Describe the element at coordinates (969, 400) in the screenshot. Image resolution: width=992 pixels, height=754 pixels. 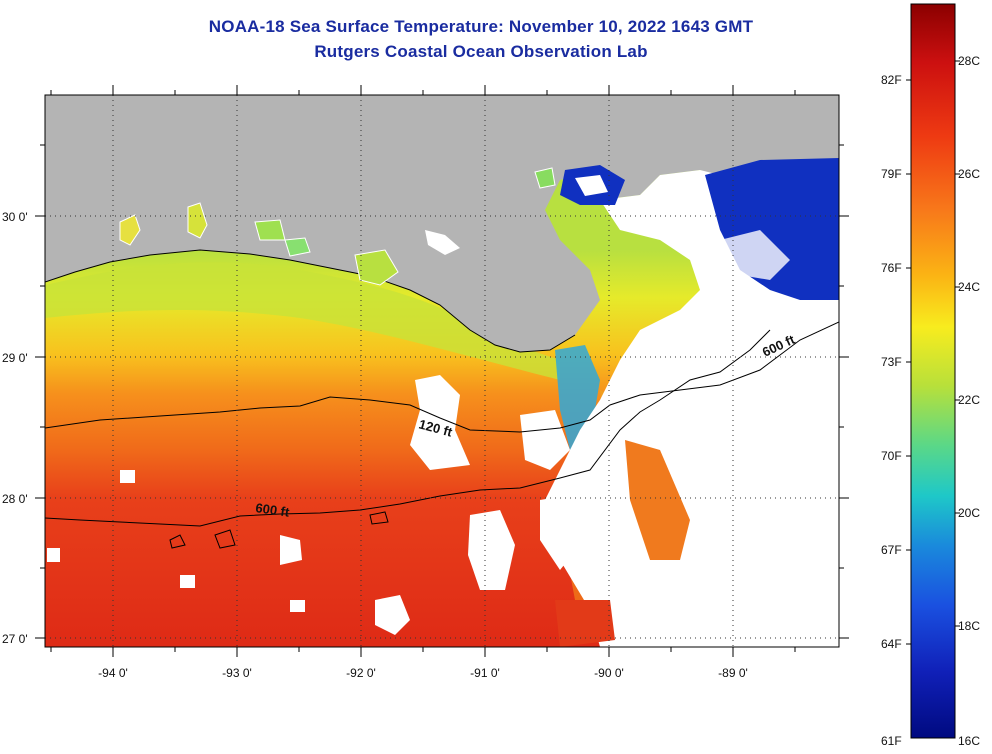
I see `colorbar-c-22: 22C` at that location.